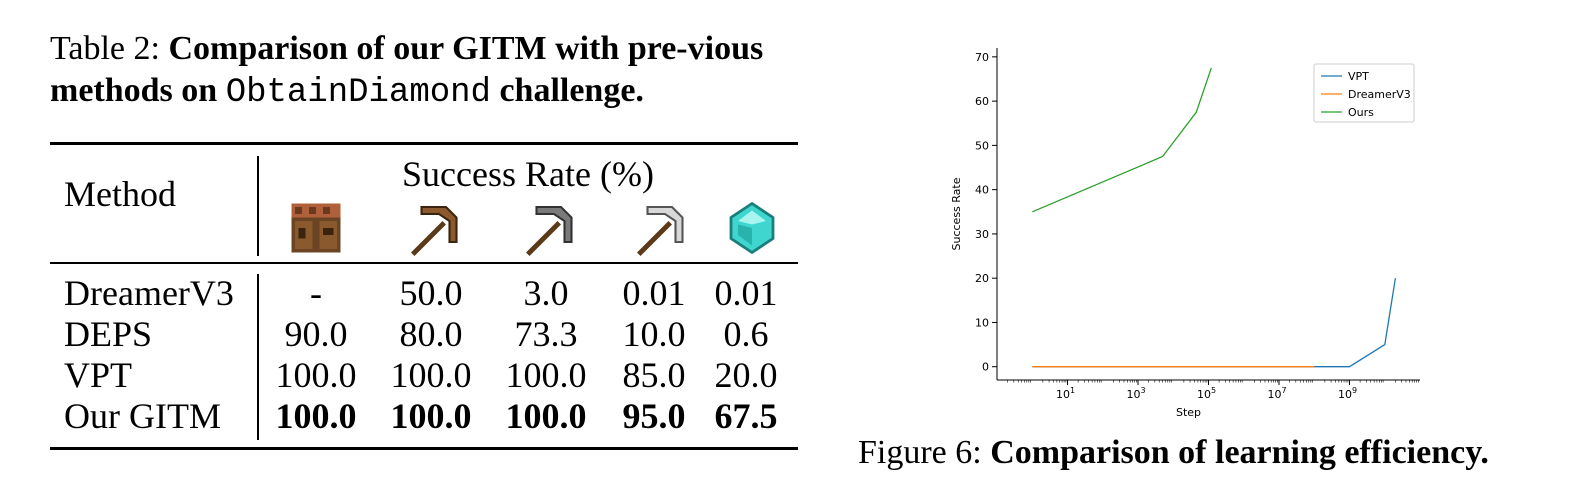 The width and height of the screenshot is (1572, 482). I want to click on value-cell: -, so click(316, 293).